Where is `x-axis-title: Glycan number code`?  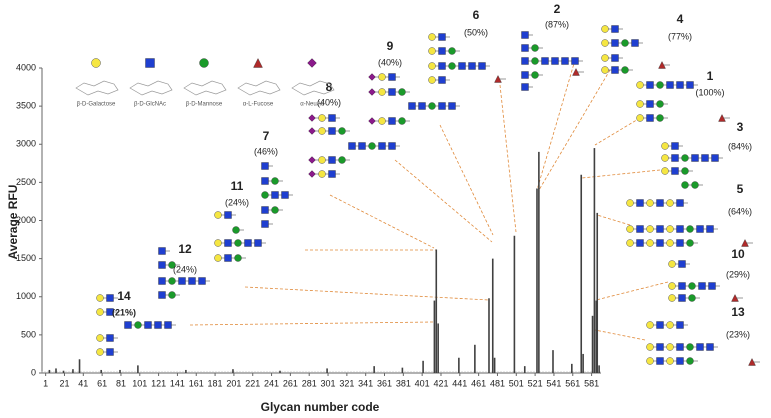
x-axis-title: Glycan number code is located at coordinates (320, 407).